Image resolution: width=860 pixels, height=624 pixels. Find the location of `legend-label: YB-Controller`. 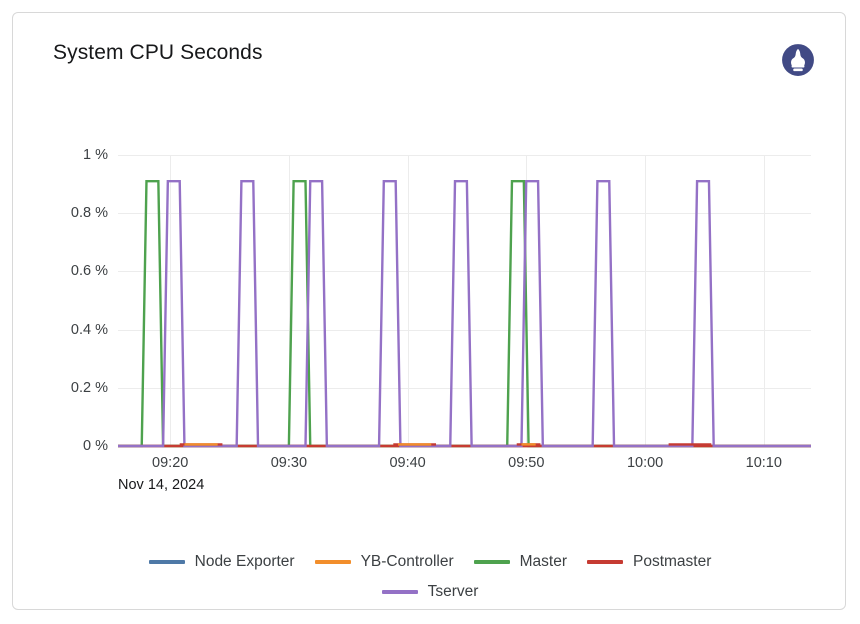

legend-label: YB-Controller is located at coordinates (407, 561).